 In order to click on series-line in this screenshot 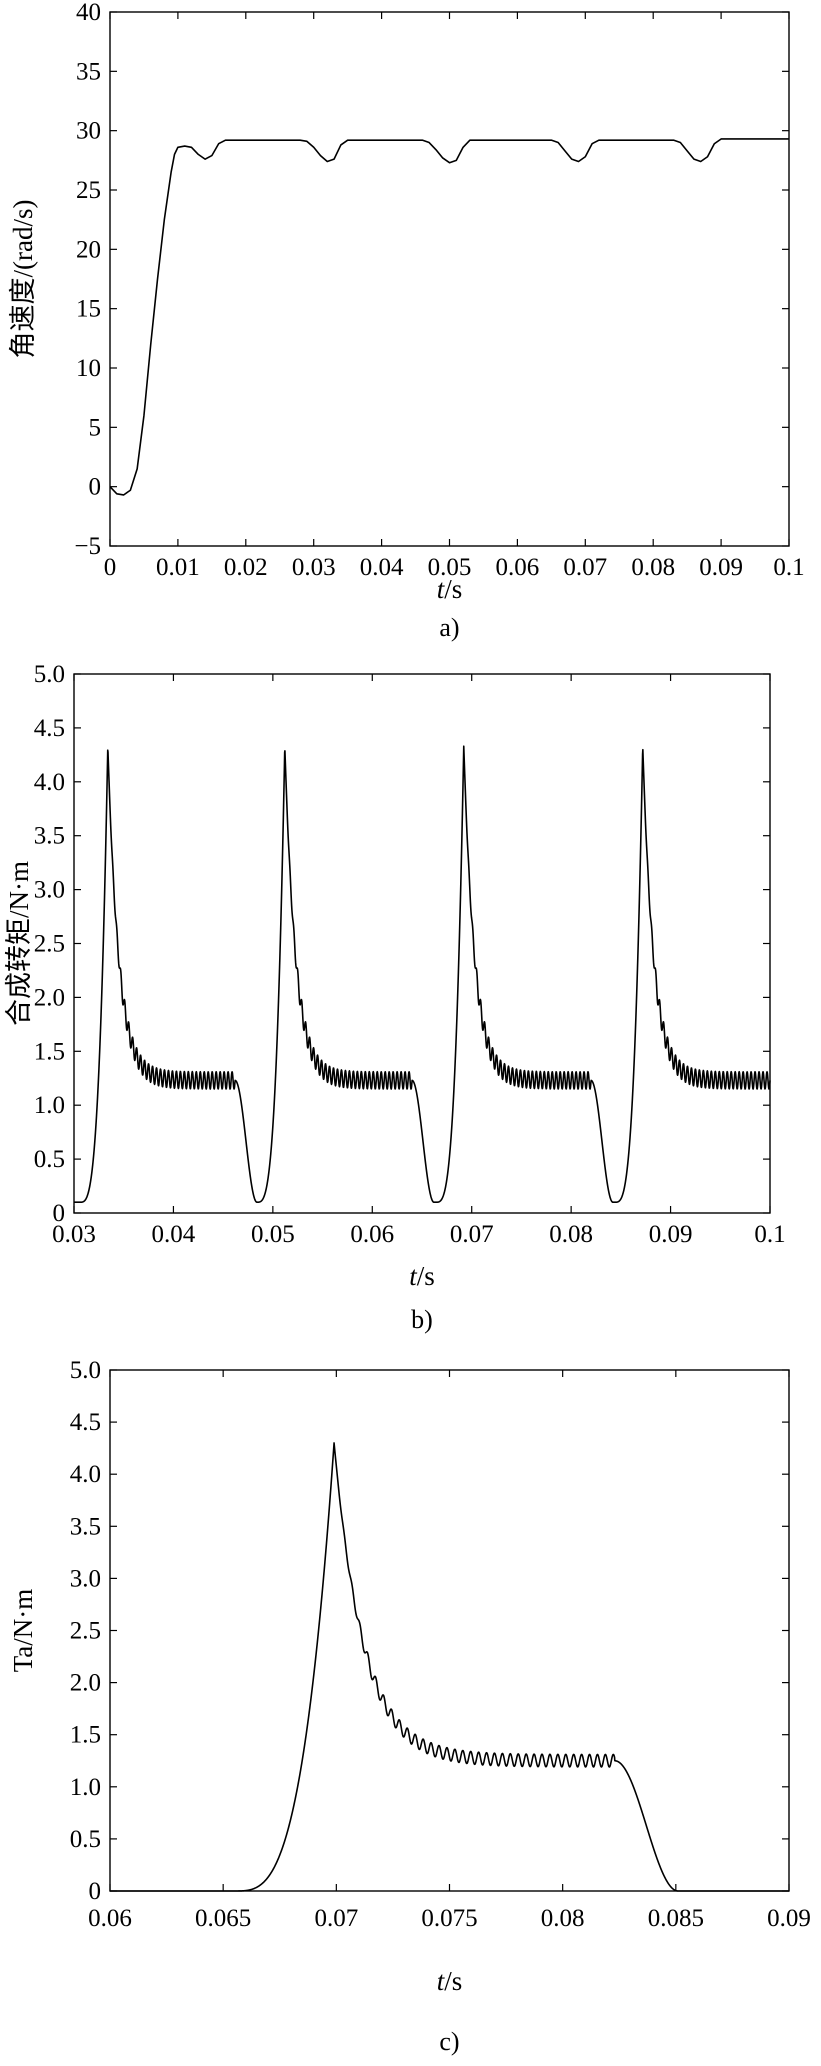, I will do `click(449, 317)`.